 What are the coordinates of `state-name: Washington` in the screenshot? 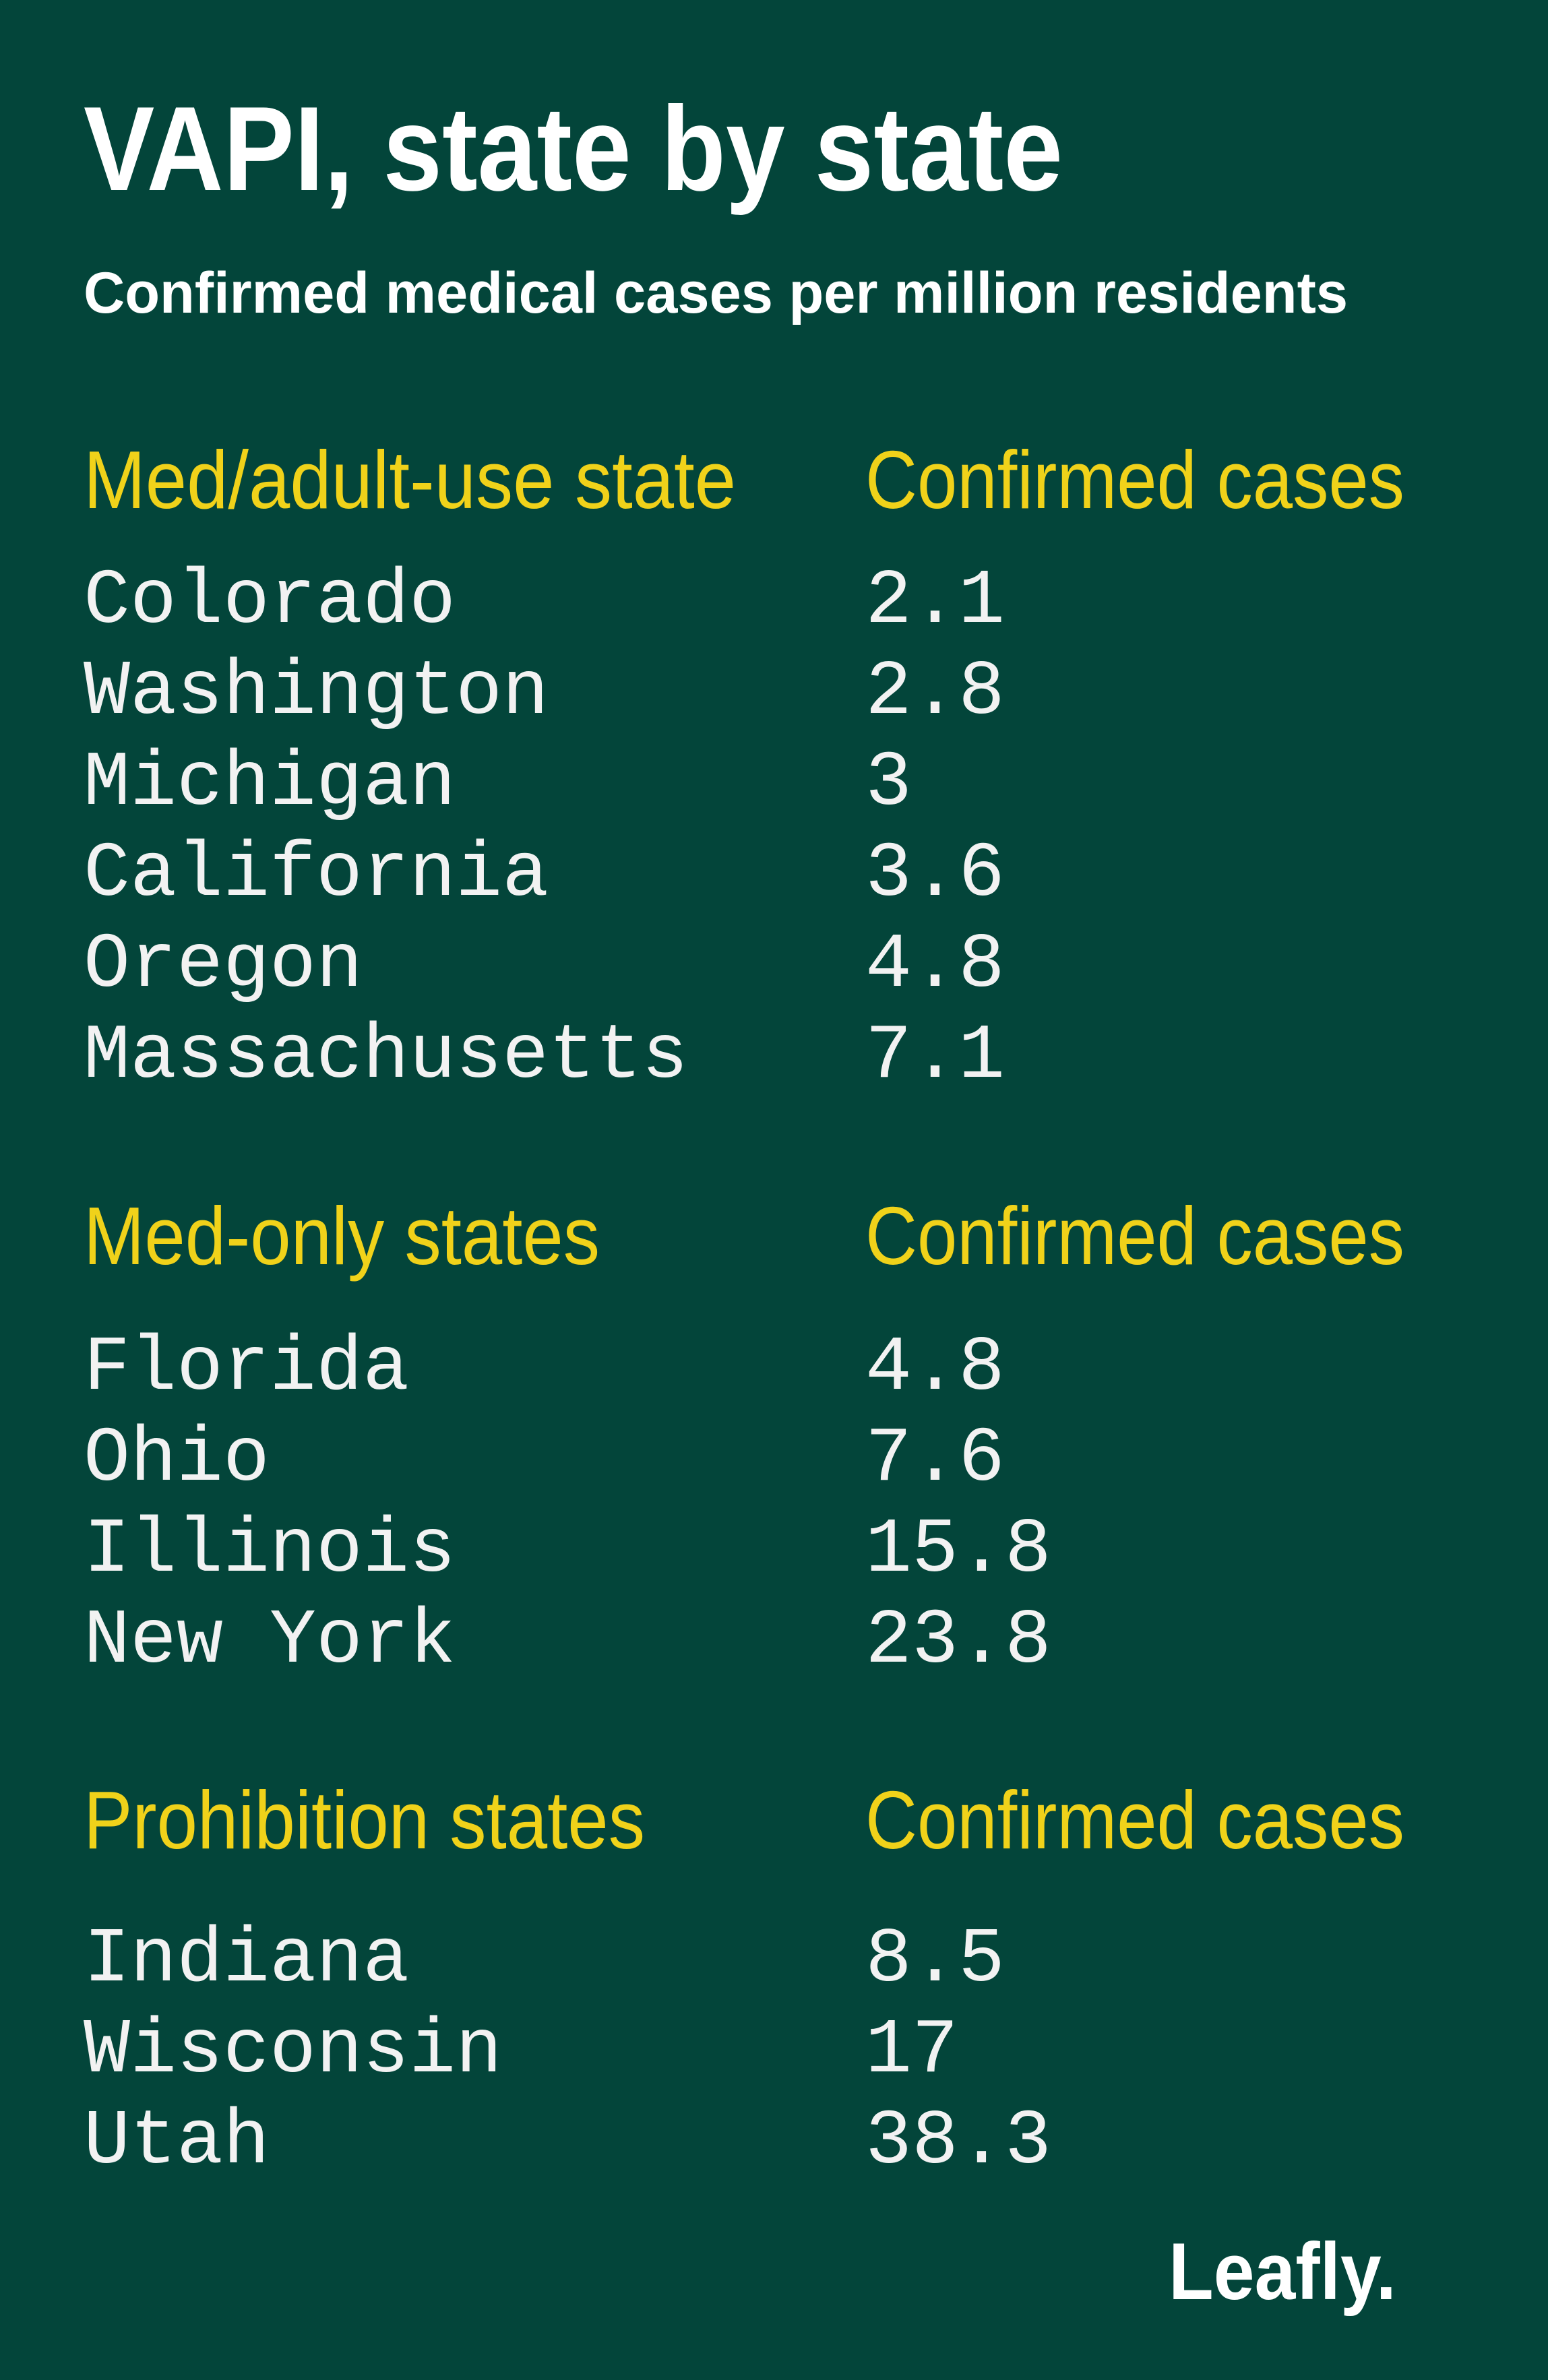 It's located at (316, 693).